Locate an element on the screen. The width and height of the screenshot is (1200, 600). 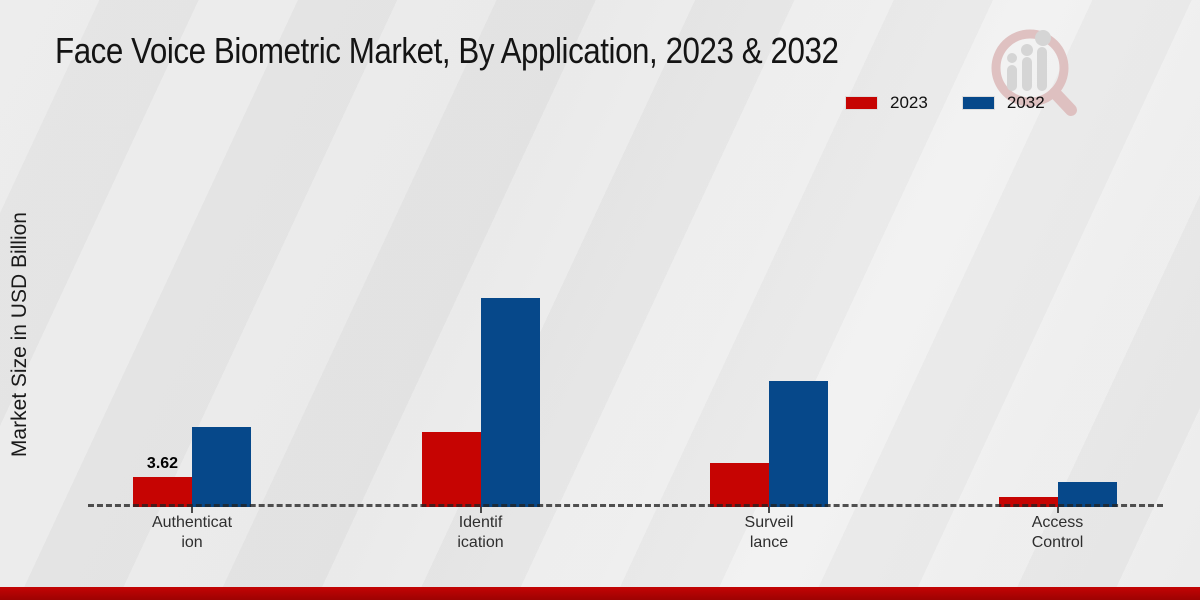
legend-item-2023: 2023 is located at coordinates (886, 103).